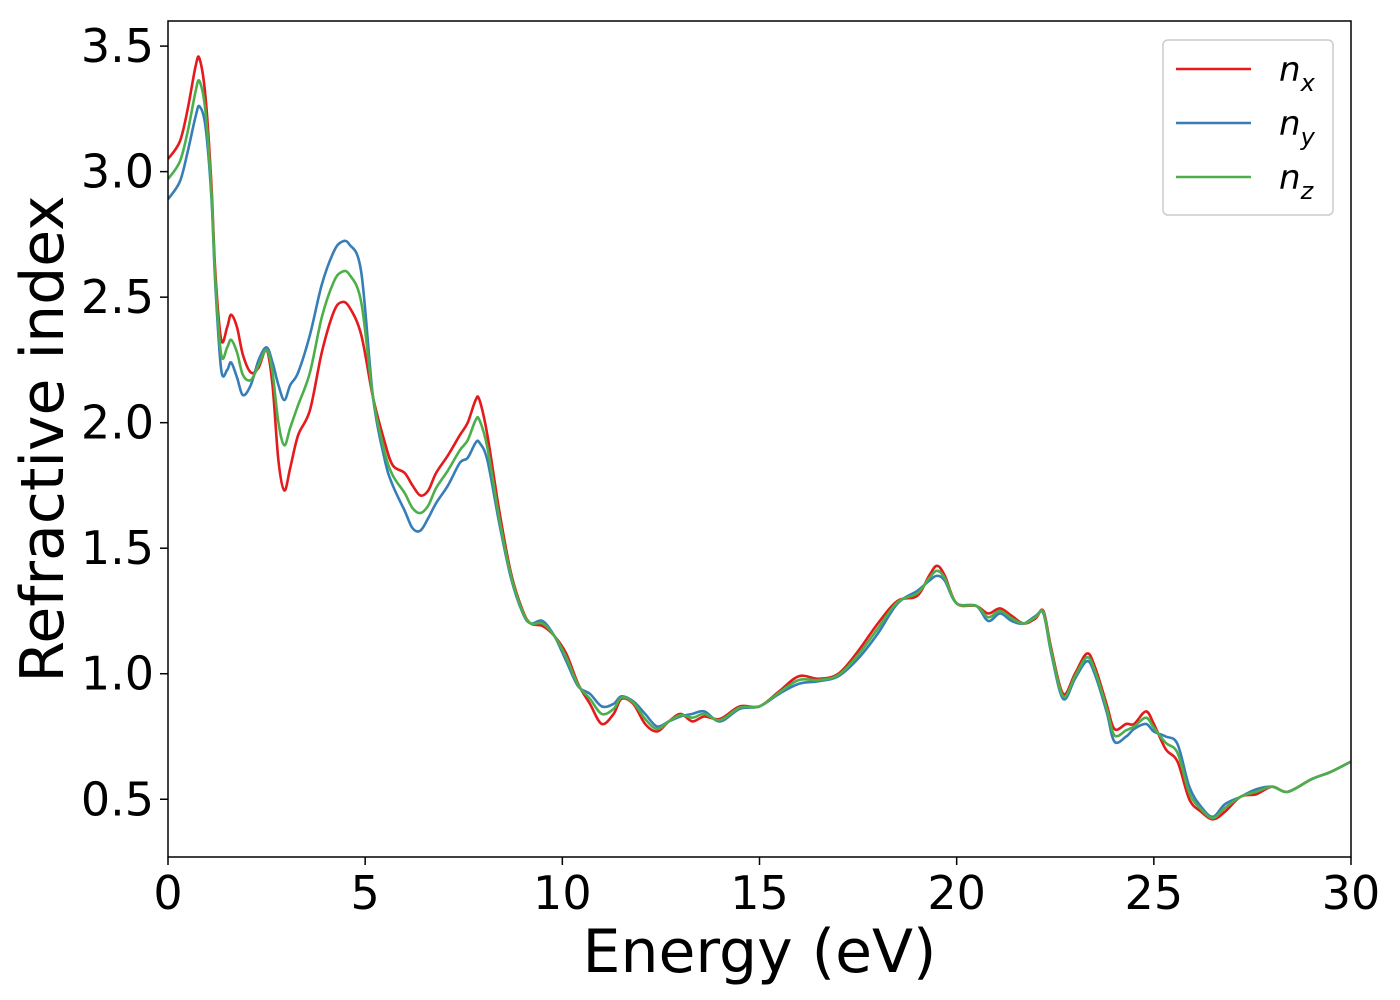 This screenshot has width=1400, height=1000. Describe the element at coordinates (760, 952) in the screenshot. I see `x-axis-label: Energy (eV)` at that location.